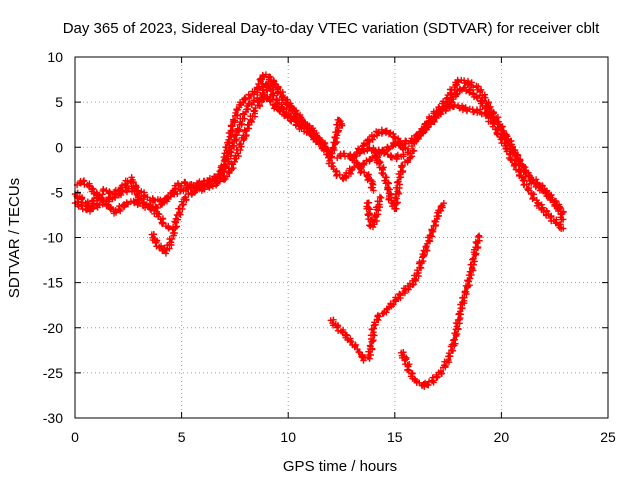 This screenshot has height=480, width=640. Describe the element at coordinates (75, 437) in the screenshot. I see `x-tick-label: 0` at that location.